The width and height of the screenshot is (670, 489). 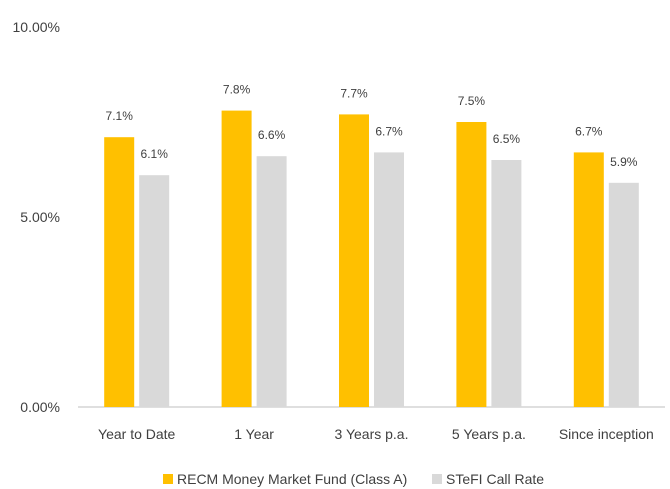 I want to click on category-label: Year to Date, so click(x=137, y=434).